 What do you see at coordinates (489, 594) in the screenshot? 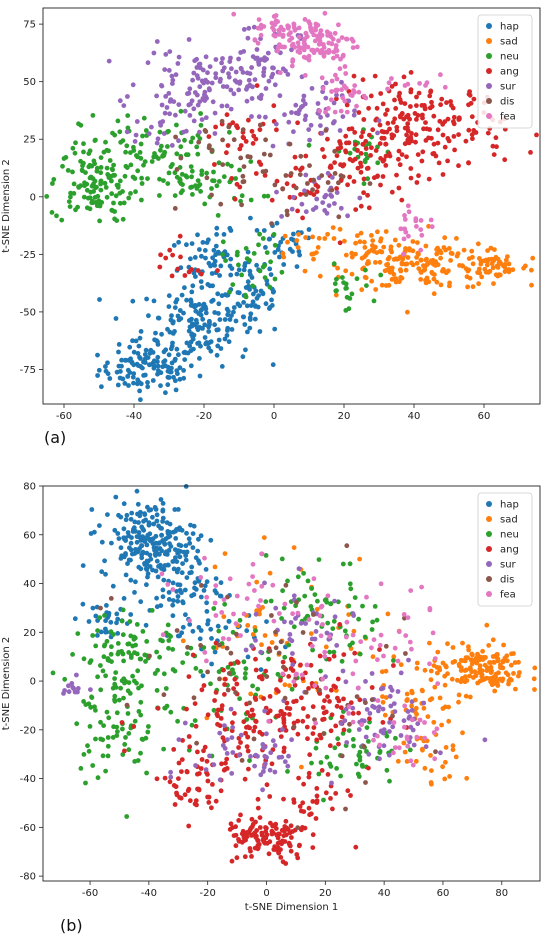
I see `legend-marker-fea` at bounding box center [489, 594].